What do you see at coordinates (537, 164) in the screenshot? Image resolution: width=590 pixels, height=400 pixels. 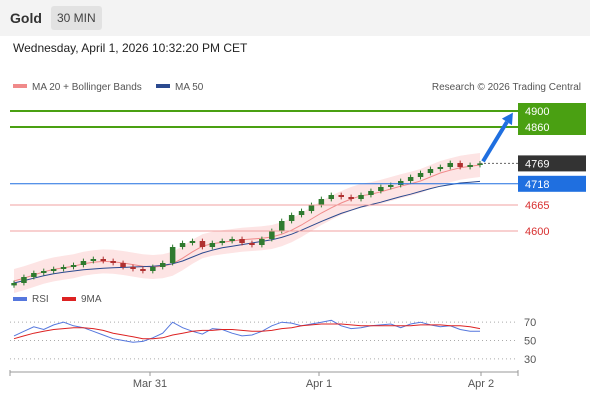 I see `last-price-label: 4769` at bounding box center [537, 164].